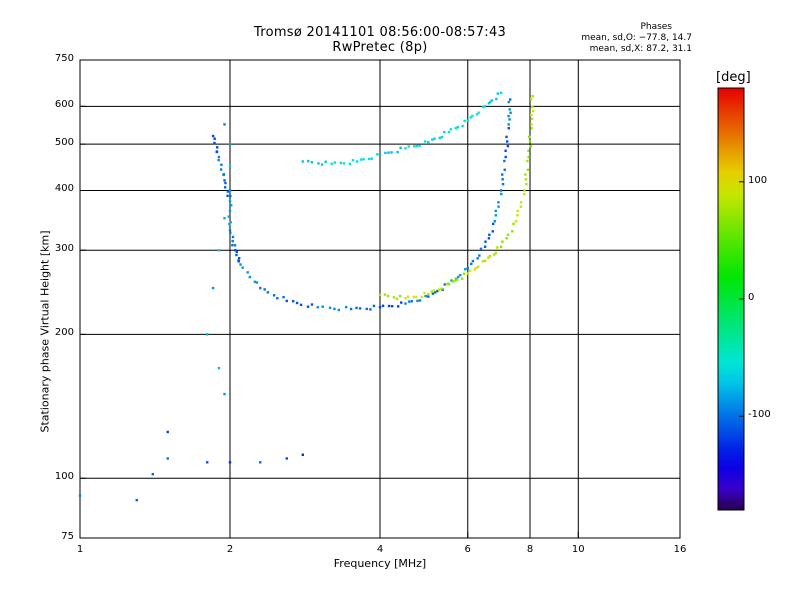 This screenshot has width=800, height=600. Describe the element at coordinates (64, 143) in the screenshot. I see `y-tick-label: 500` at that location.